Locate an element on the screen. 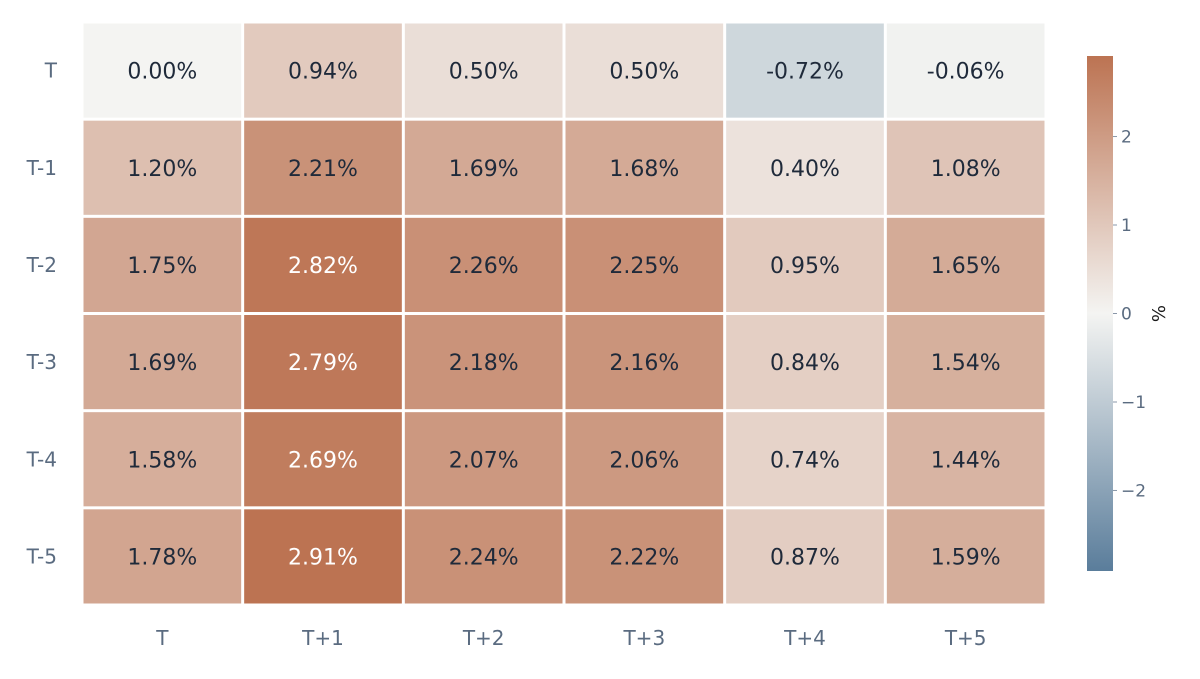 The image size is (1200, 679). cell-value-label: 1.59% is located at coordinates (966, 557).